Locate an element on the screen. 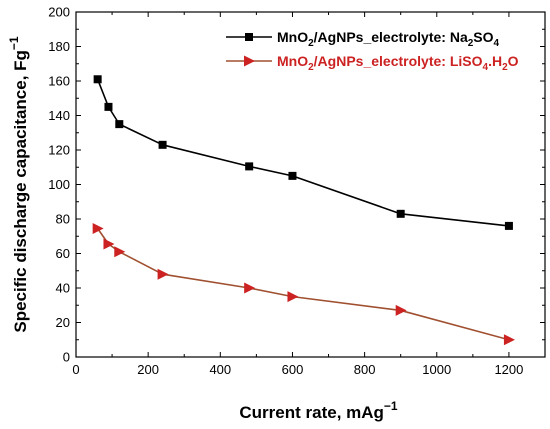 Image resolution: width=550 pixels, height=429 pixels. y-tick-label: 0 is located at coordinates (66, 357).